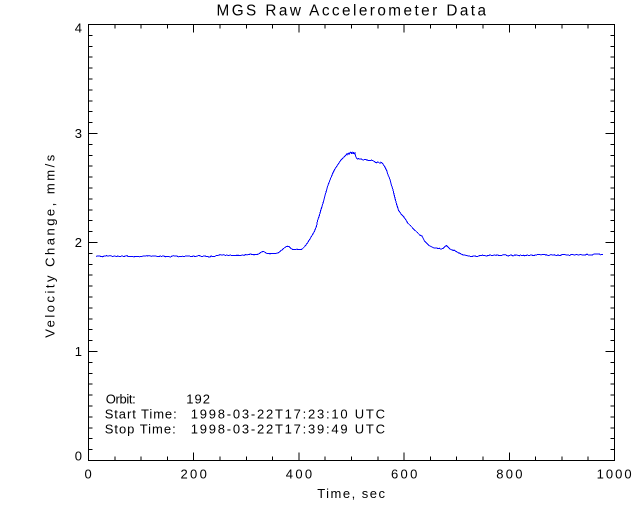  What do you see at coordinates (78, 133) in the screenshot?
I see `svg-text: 3` at bounding box center [78, 133].